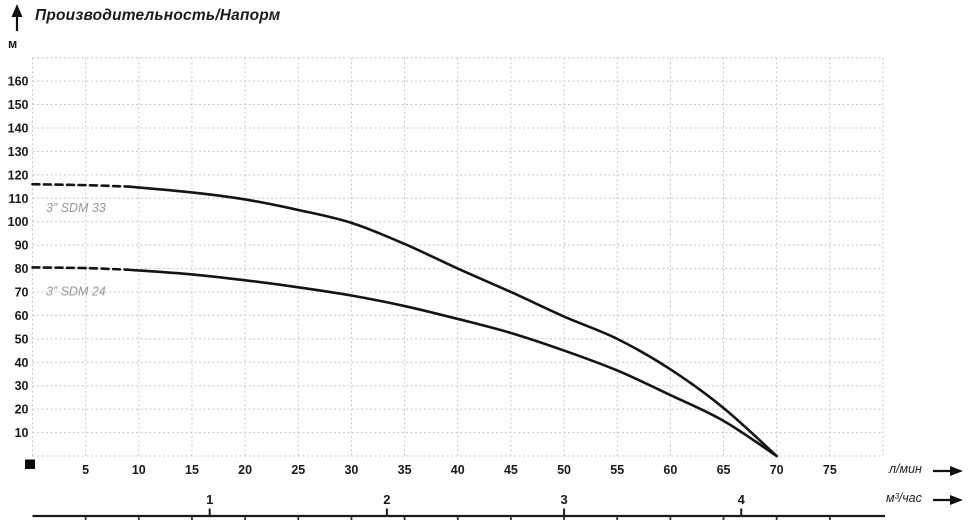  What do you see at coordinates (76, 291) in the screenshot?
I see `series-label-sdm24: 3” SDM 24` at bounding box center [76, 291].